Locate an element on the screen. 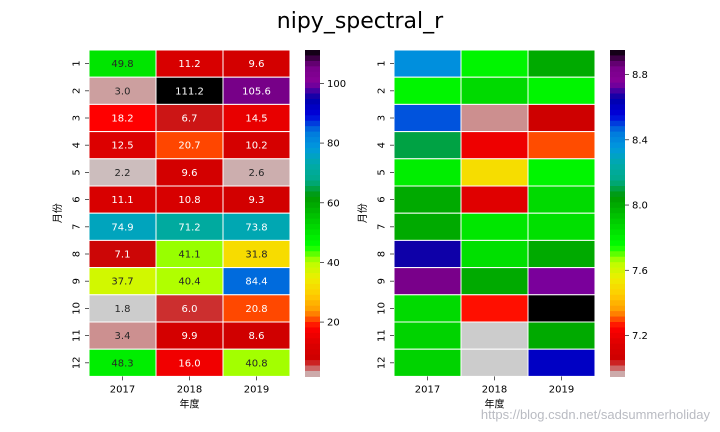  y-tick-label: 7 is located at coordinates (382, 227).